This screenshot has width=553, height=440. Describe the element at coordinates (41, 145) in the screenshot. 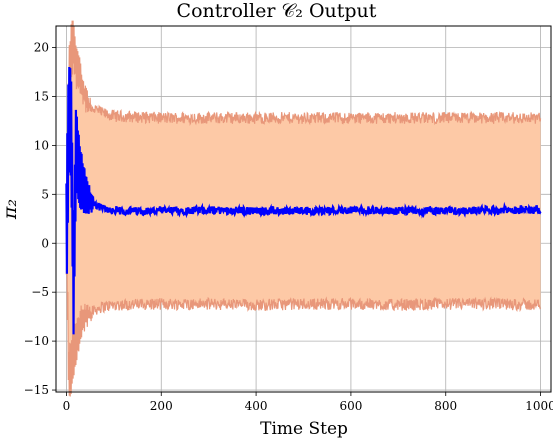

I see `y-tick-label: 10` at that location.